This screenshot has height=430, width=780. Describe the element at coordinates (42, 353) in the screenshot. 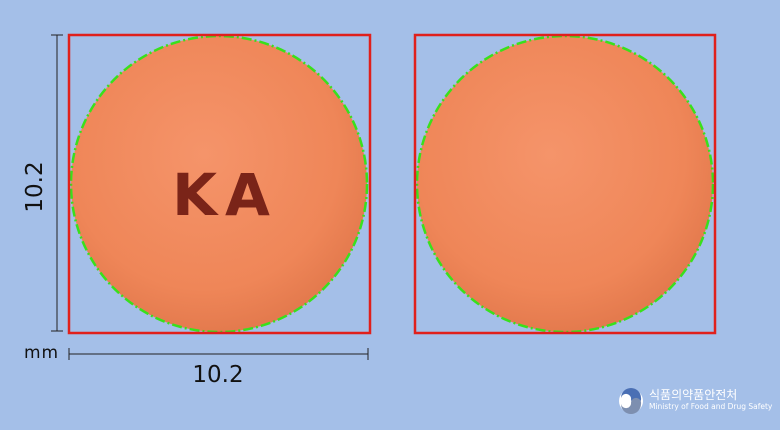

I see `unit-label: mm` at that location.